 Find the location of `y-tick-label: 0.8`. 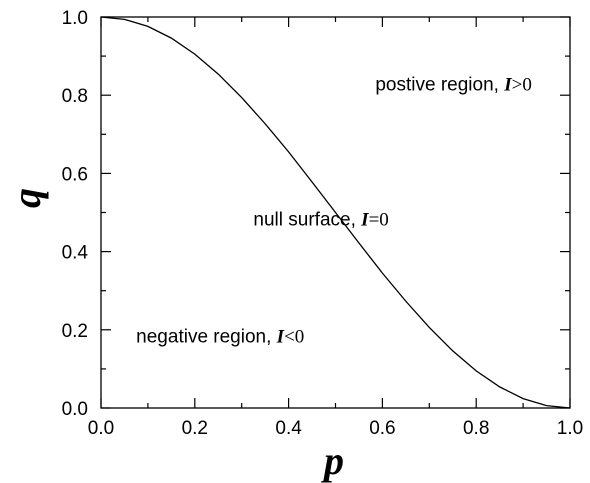

y-tick-label: 0.8 is located at coordinates (75, 96).